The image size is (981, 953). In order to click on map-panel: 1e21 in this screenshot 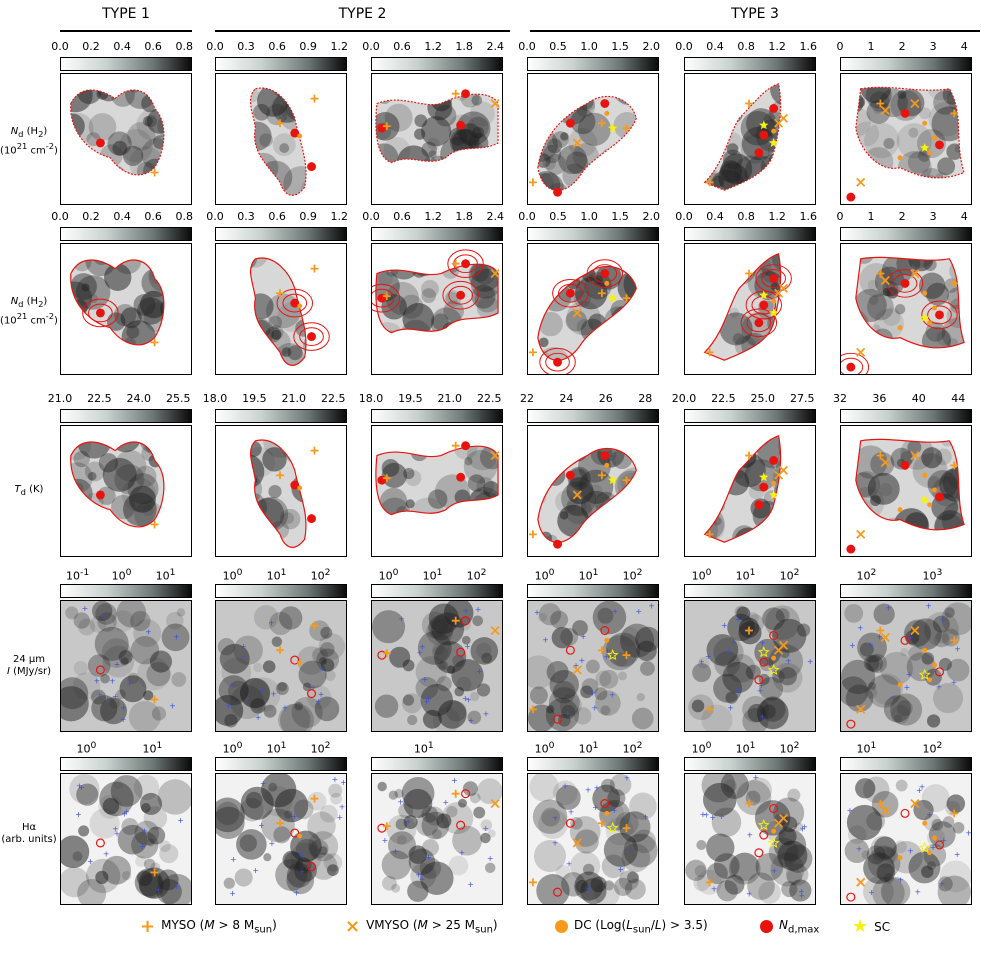, I will do `click(281, 309)`.